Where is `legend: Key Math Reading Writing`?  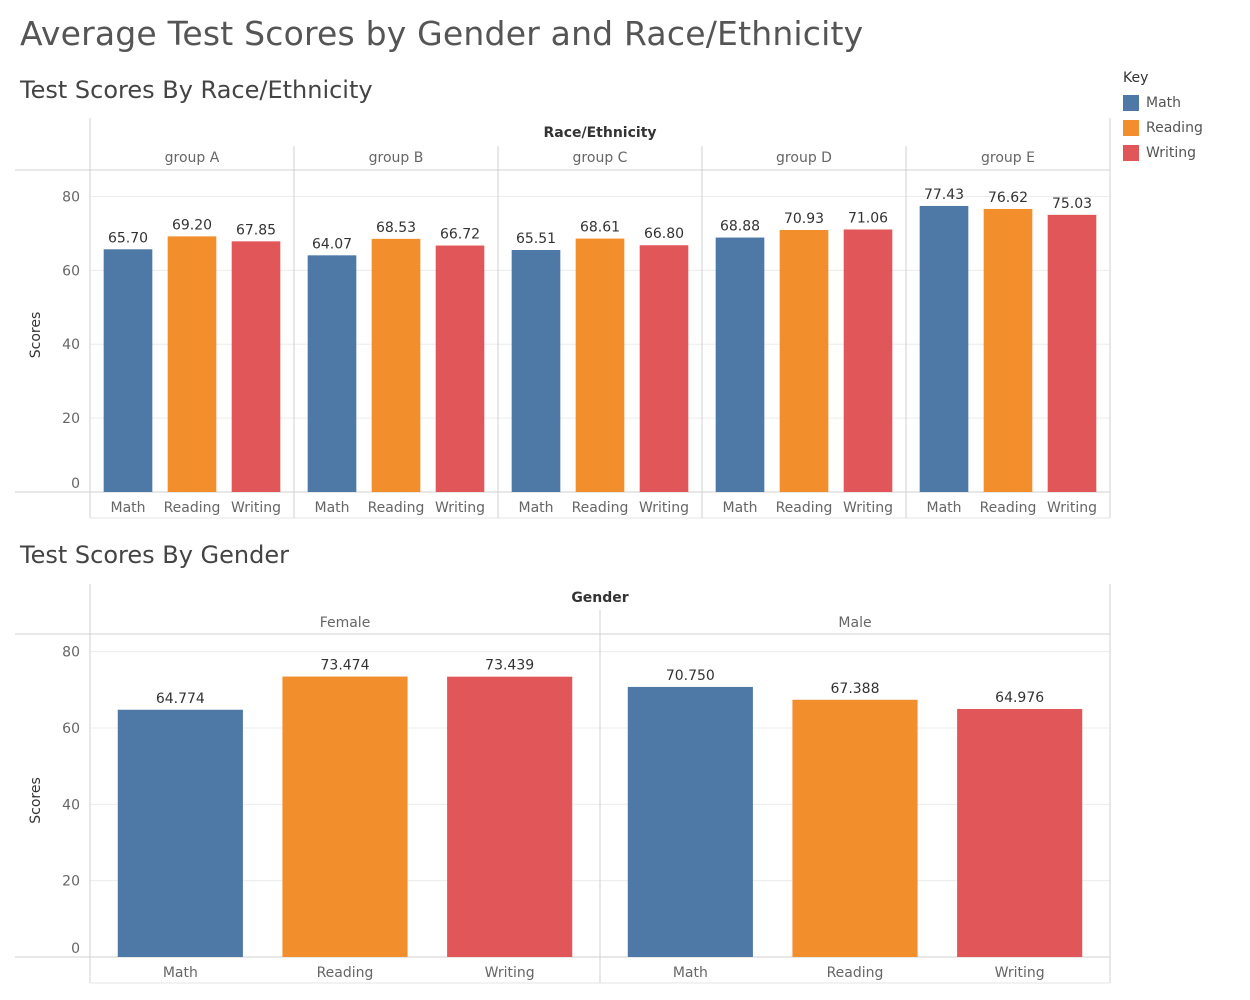 legend: Key Math Reading Writing is located at coordinates (1183, 117).